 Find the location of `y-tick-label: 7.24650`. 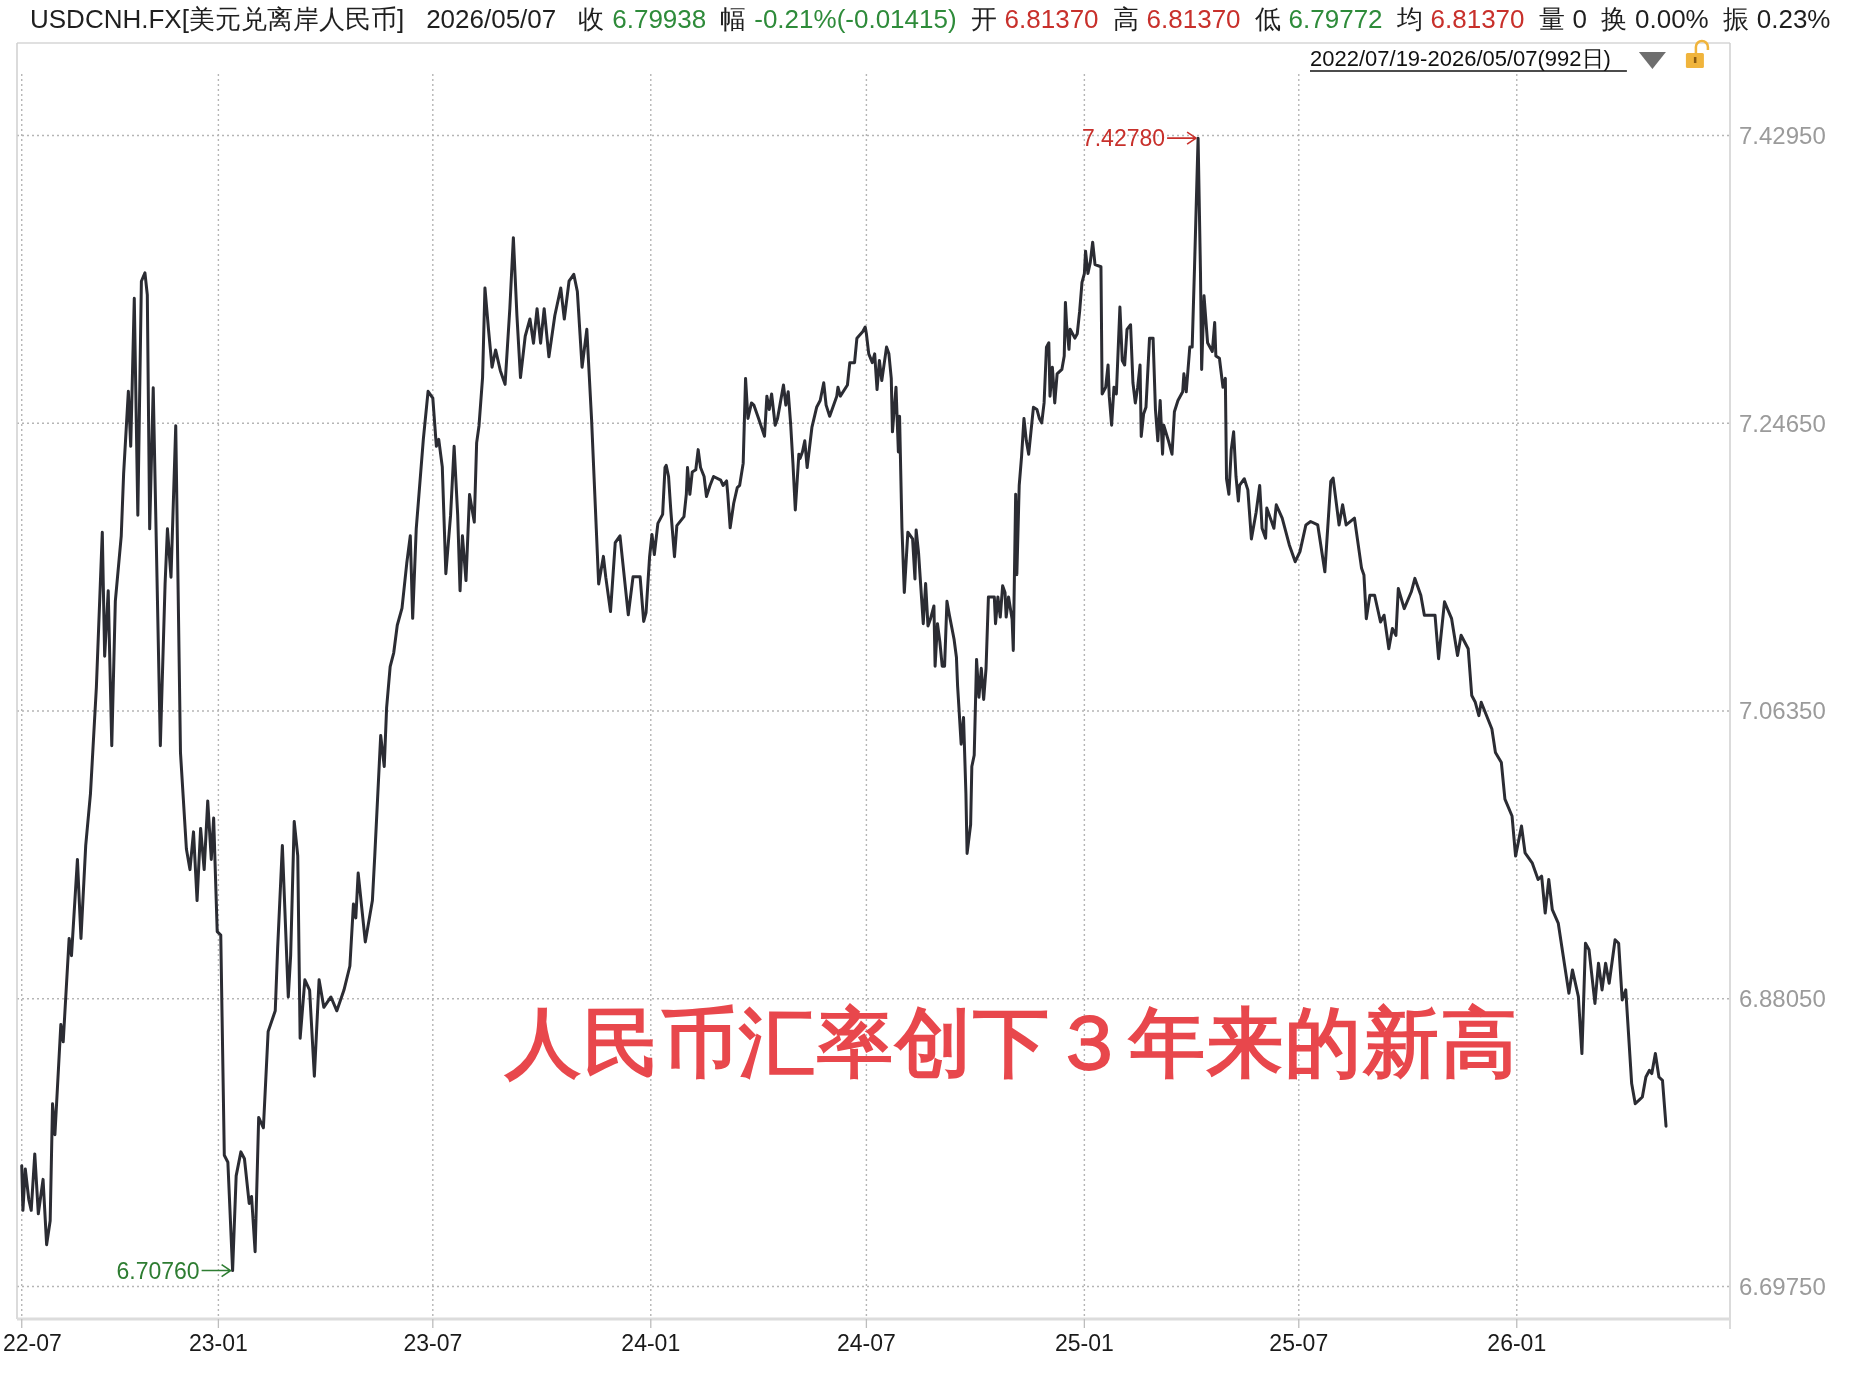

y-tick-label: 7.24650 is located at coordinates (1782, 423).